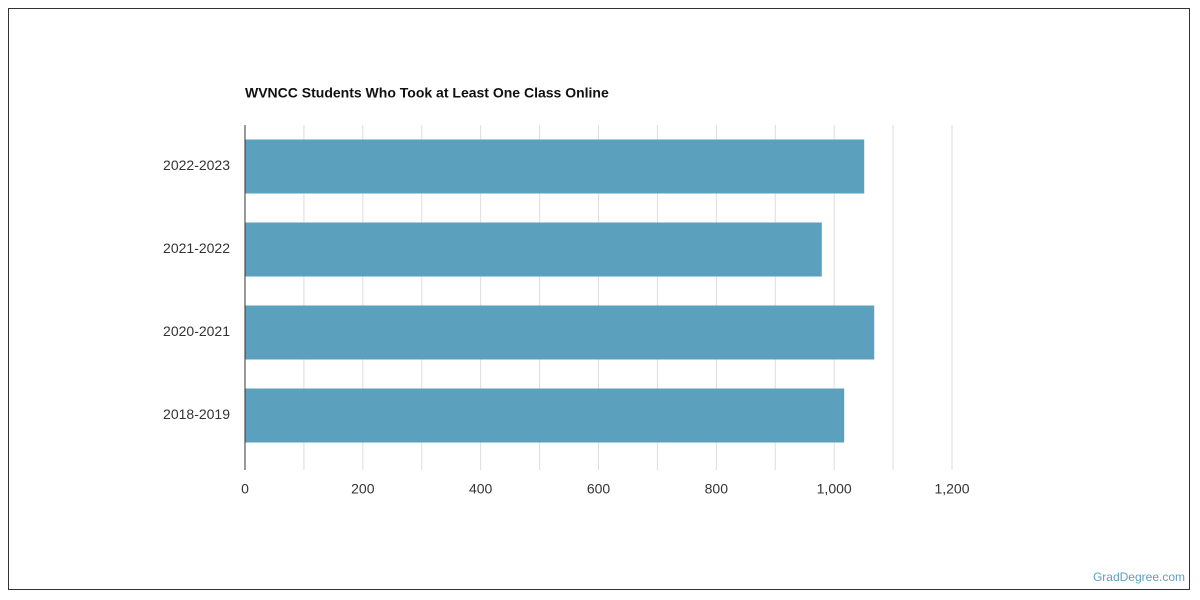 Image resolution: width=1200 pixels, height=600 pixels. I want to click on x-tick-label: 0, so click(245, 489).